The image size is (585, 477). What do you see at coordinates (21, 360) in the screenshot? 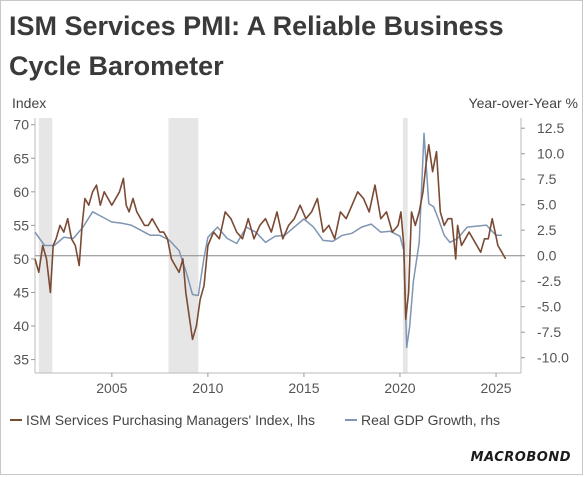
I see `left-tick-label-0: 35` at bounding box center [21, 360].